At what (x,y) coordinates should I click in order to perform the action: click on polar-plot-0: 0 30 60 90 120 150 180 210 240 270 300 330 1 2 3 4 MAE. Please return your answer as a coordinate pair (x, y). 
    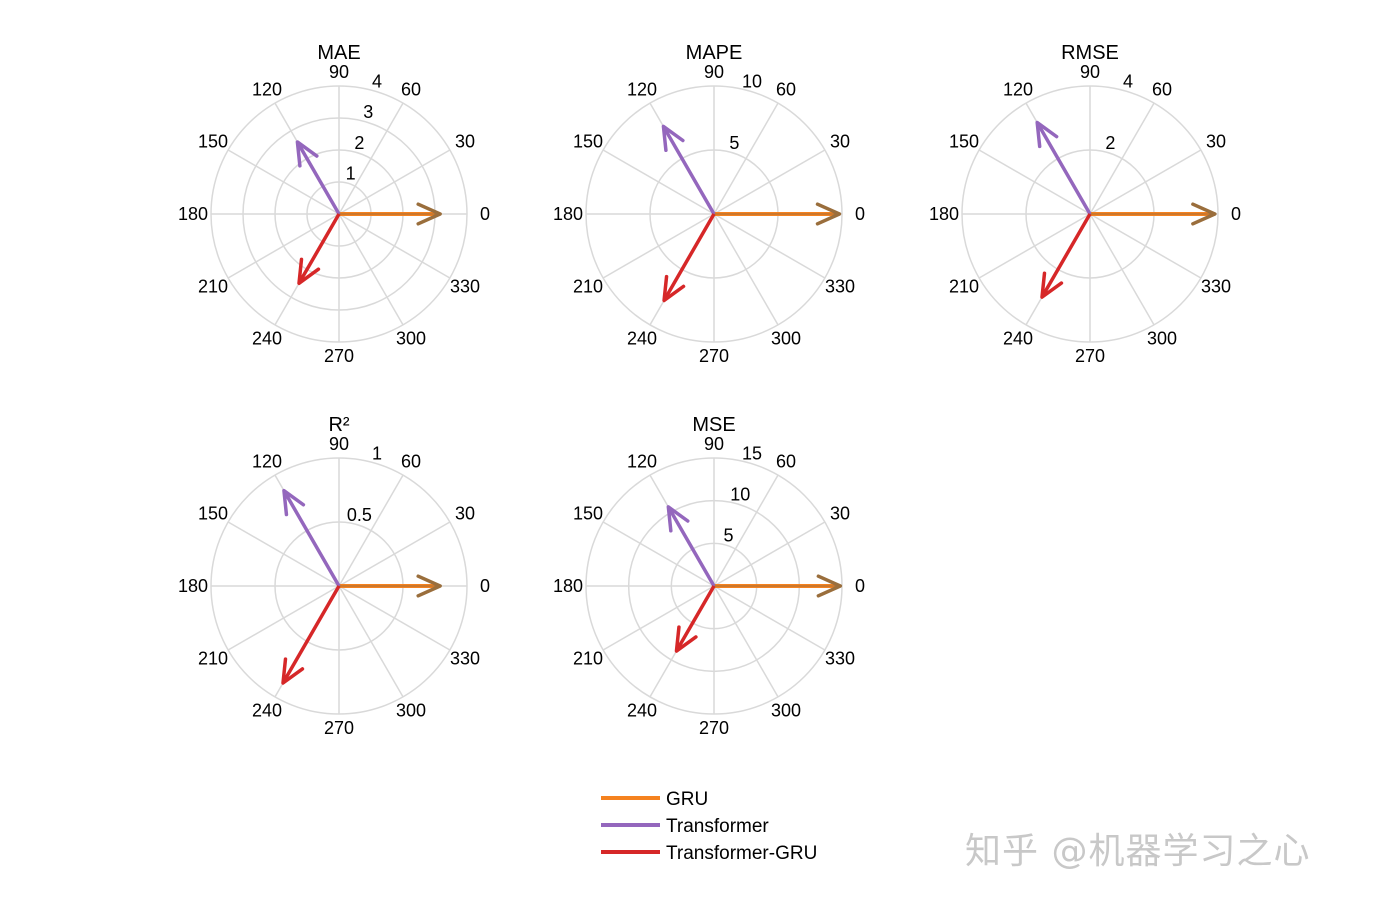
    Looking at the image, I should click on (334, 204).